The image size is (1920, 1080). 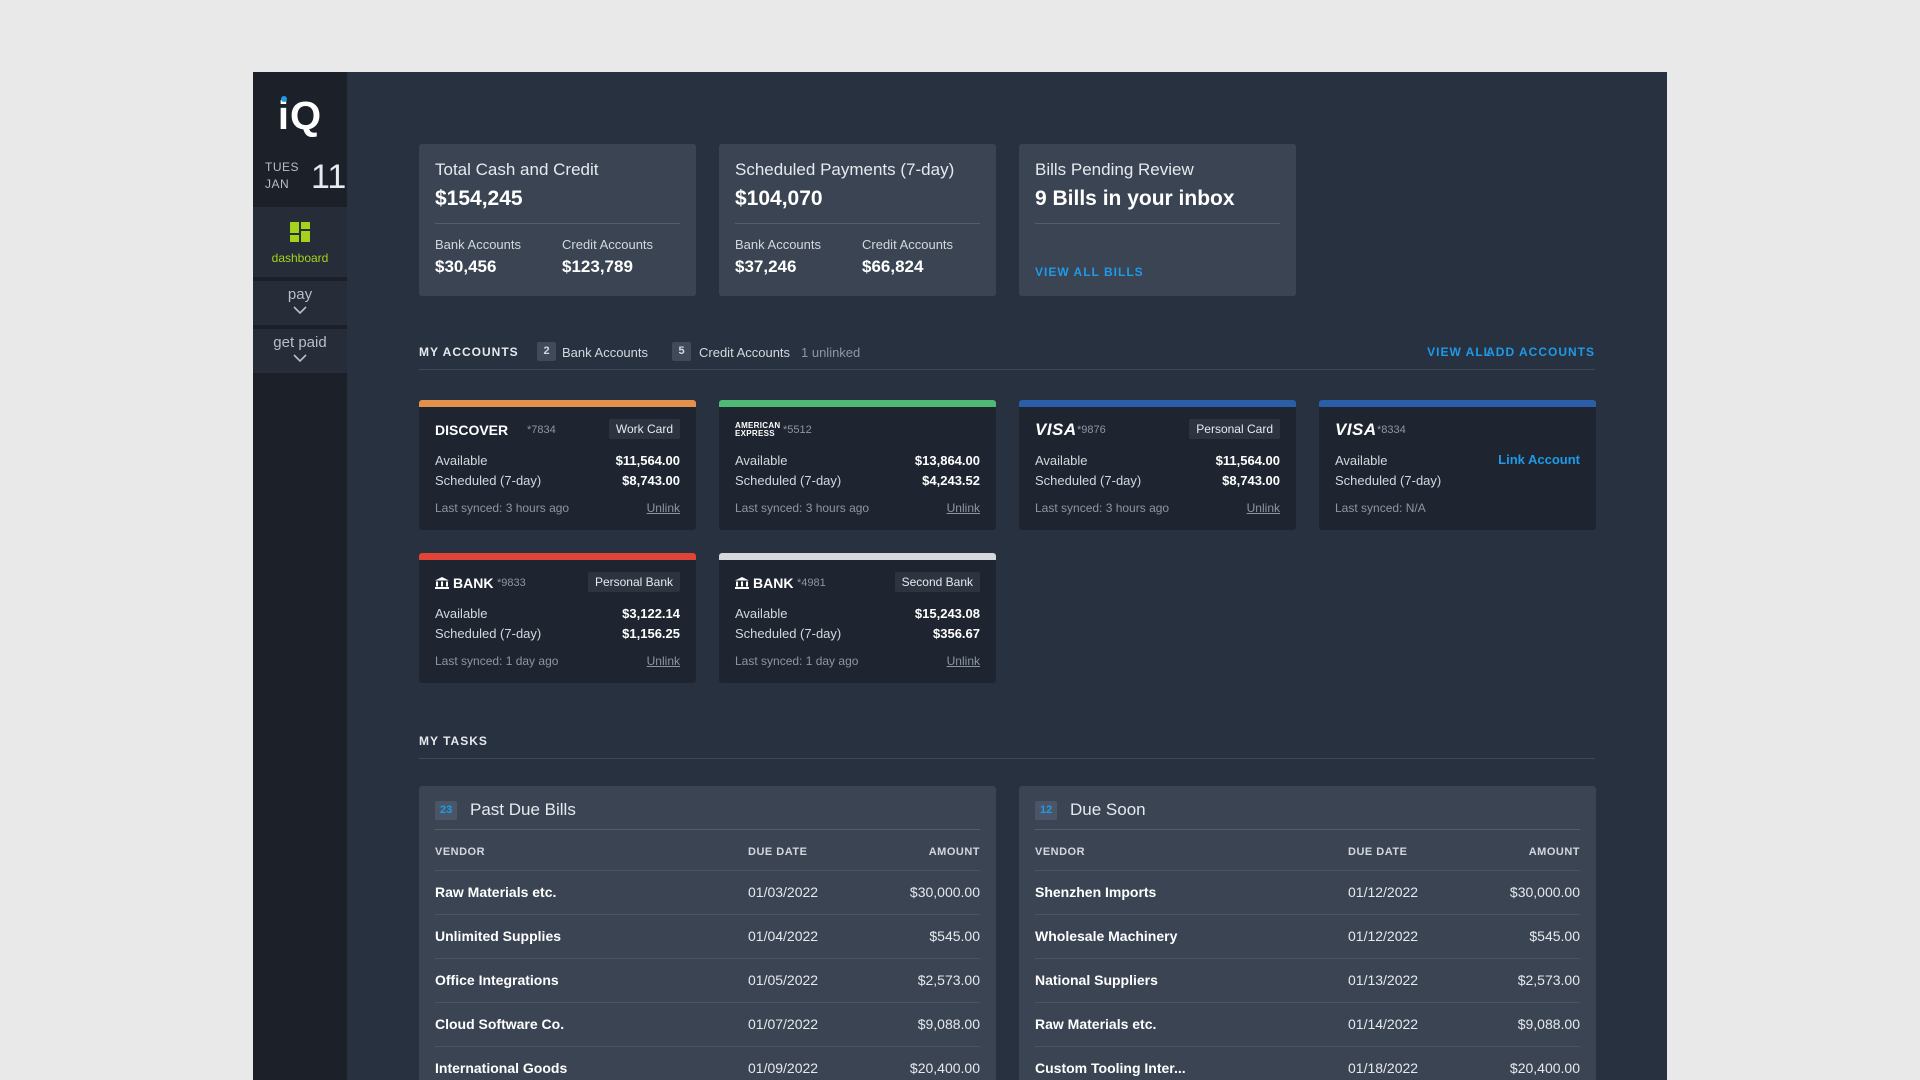 I want to click on account-tag: Personal Card, so click(x=1234, y=429).